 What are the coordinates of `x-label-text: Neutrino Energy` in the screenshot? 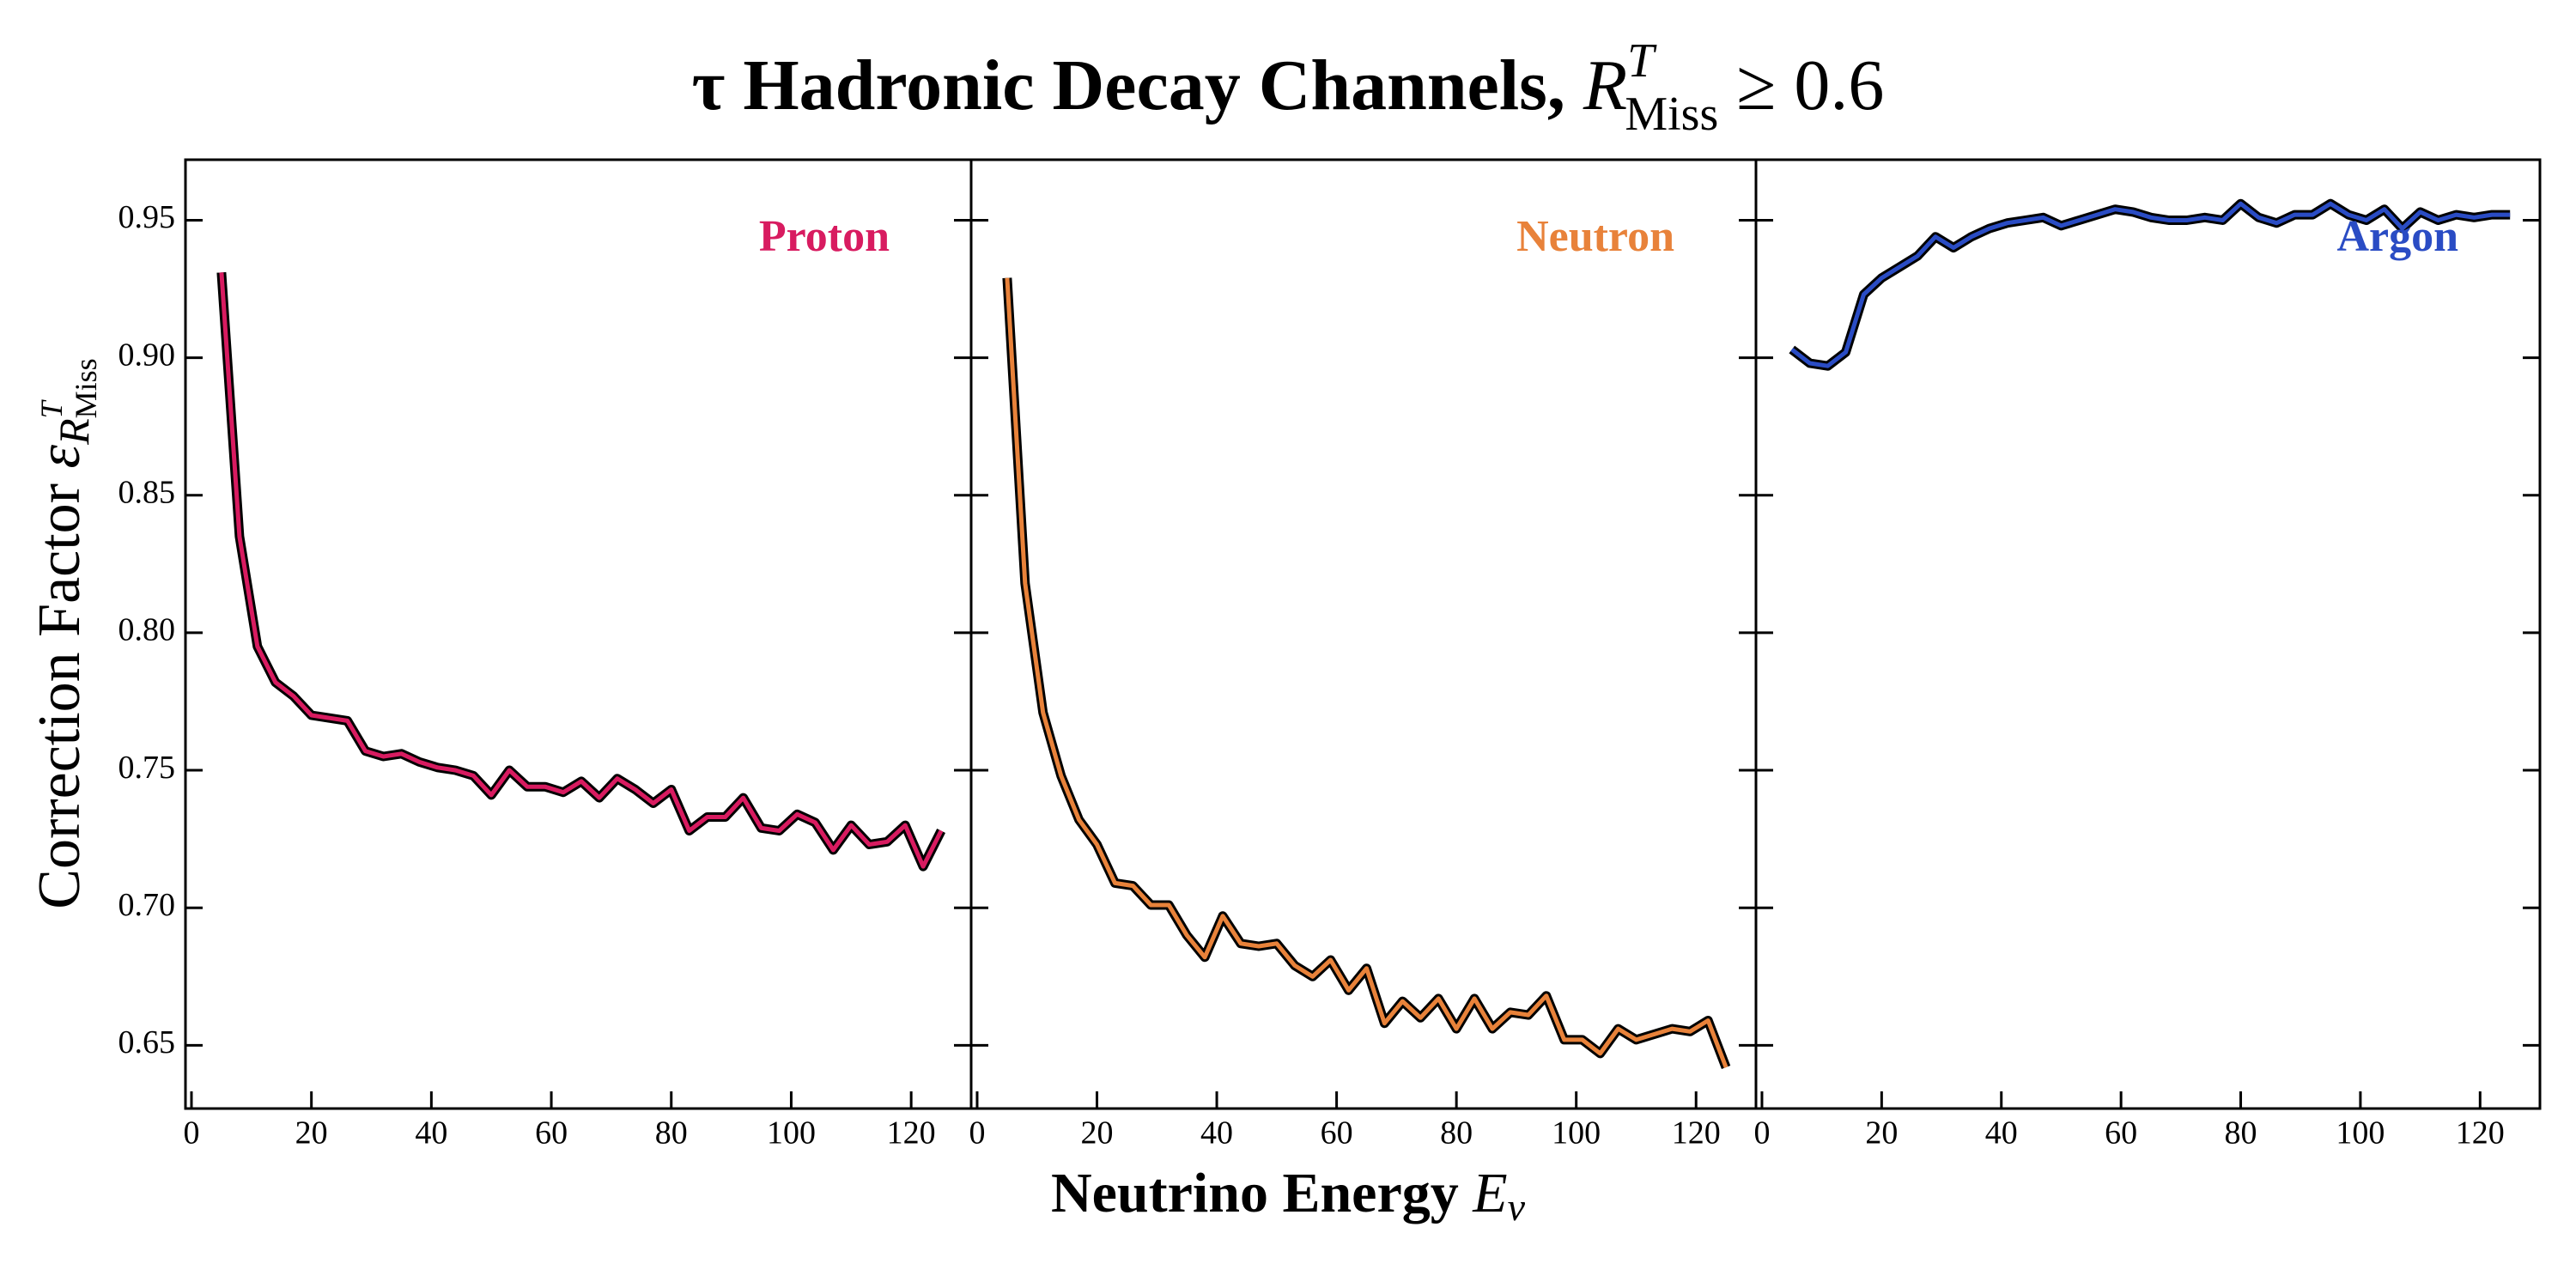 It's located at (1262, 1193).